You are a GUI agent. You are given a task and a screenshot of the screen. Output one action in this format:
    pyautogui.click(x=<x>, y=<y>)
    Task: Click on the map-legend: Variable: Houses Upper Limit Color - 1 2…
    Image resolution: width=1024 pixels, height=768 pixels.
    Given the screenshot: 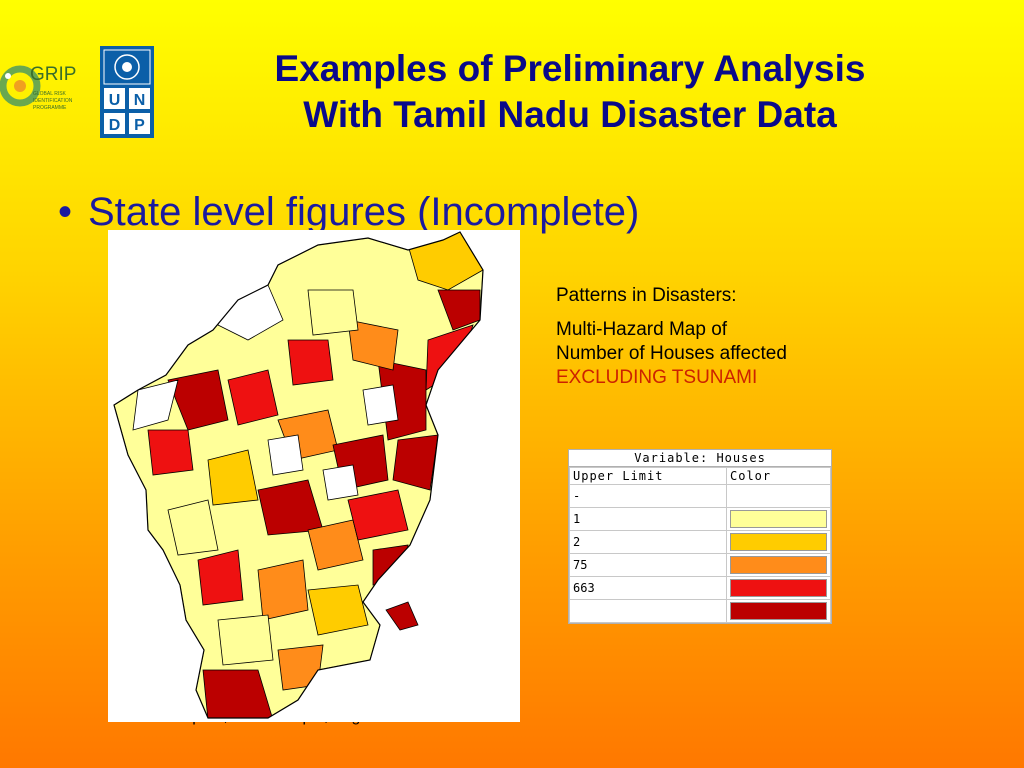 What is the action you would take?
    pyautogui.click(x=700, y=536)
    